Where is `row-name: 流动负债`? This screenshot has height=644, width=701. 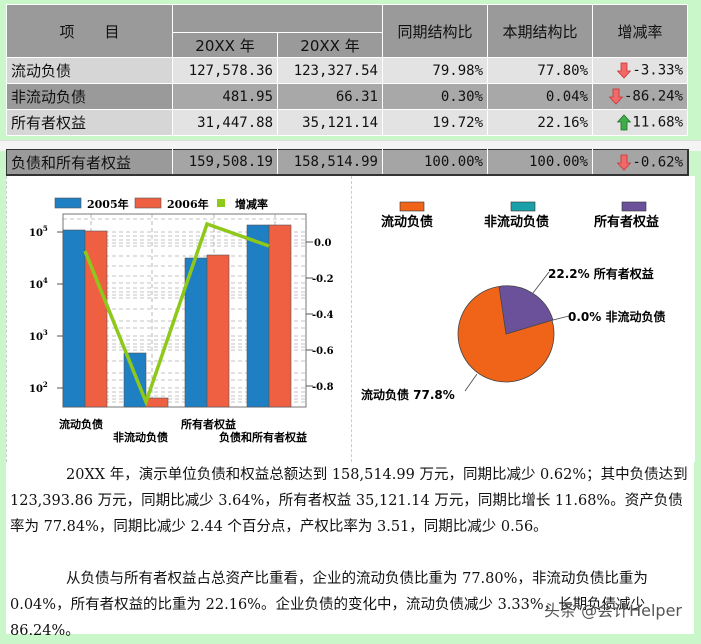
row-name: 流动负债 is located at coordinates (89, 70).